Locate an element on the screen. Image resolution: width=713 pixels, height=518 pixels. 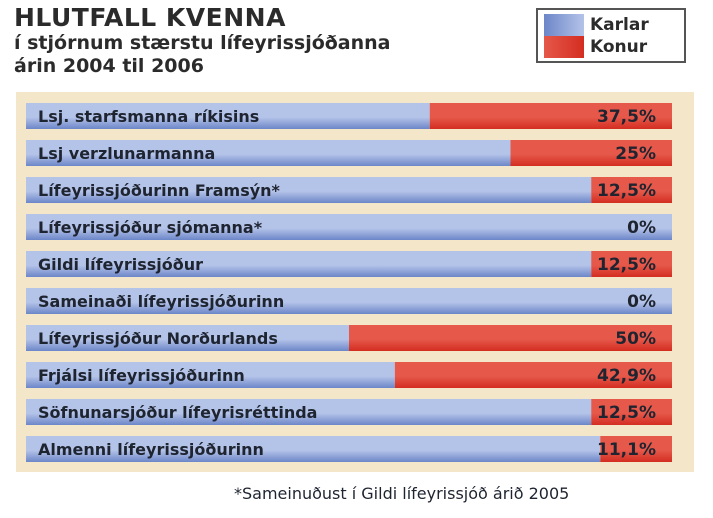
legend-swatch-konur is located at coordinates (564, 47).